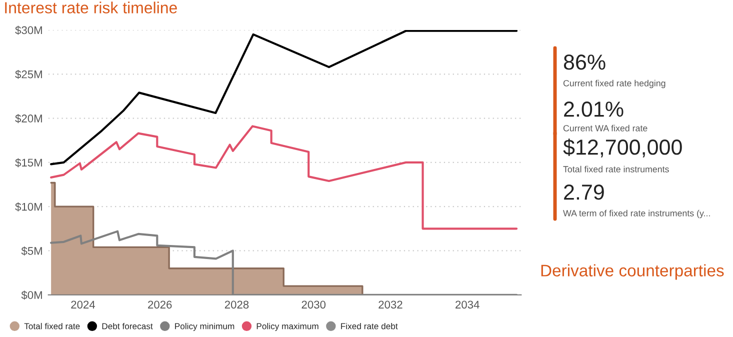 This screenshot has width=733, height=337. Describe the element at coordinates (127, 326) in the screenshot. I see `legend-label: Debt forecast` at that location.